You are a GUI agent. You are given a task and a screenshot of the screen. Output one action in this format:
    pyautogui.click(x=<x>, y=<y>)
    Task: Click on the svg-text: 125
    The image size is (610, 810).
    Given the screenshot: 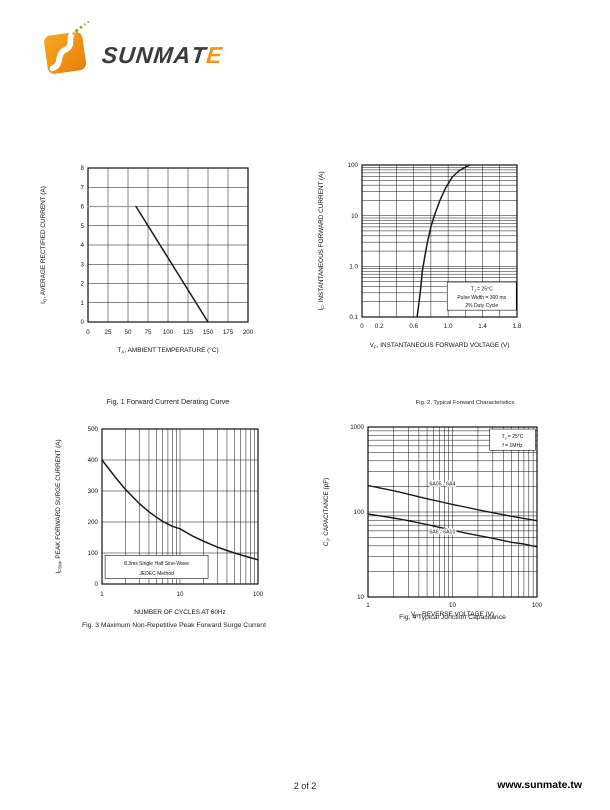 What is the action you would take?
    pyautogui.click(x=188, y=332)
    